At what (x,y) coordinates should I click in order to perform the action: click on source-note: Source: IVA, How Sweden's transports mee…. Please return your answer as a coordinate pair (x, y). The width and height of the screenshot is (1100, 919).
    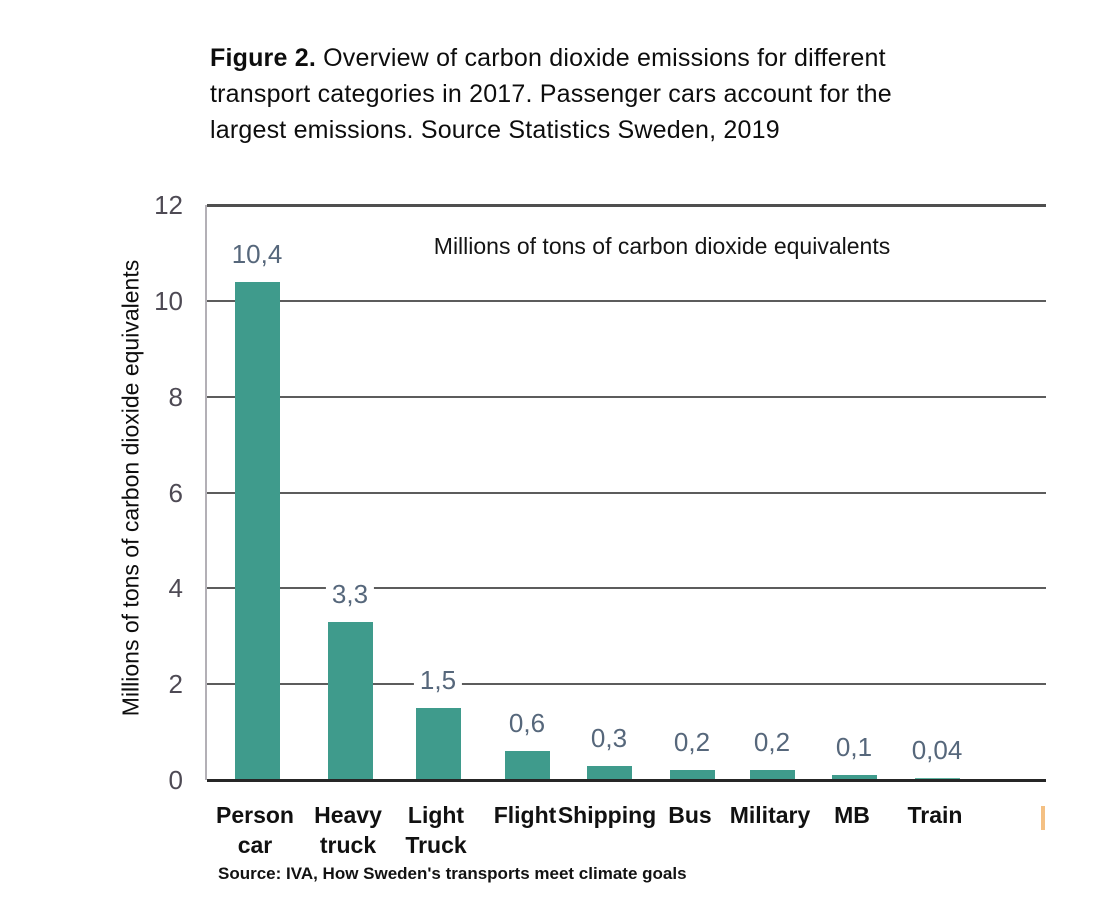
    Looking at the image, I should click on (452, 873).